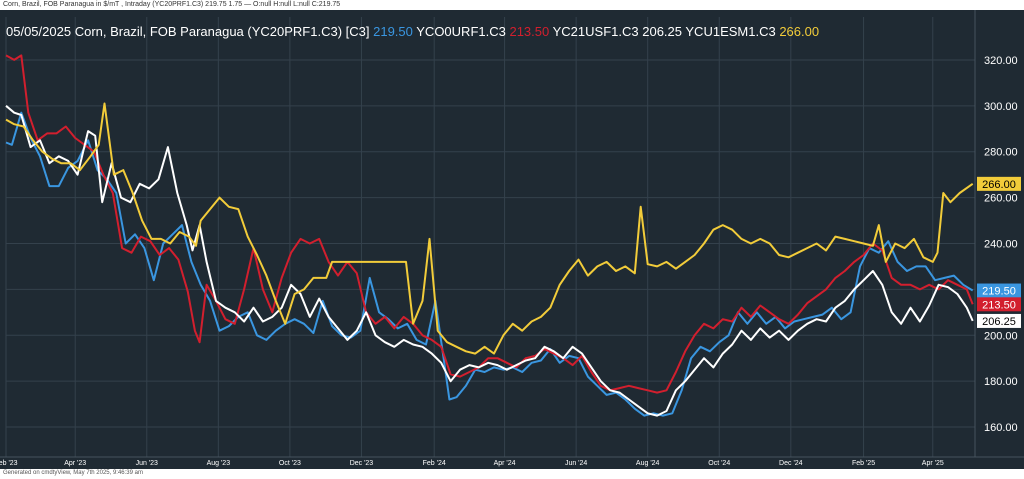  I want to click on x-tick-label: Apr '25, so click(933, 463).